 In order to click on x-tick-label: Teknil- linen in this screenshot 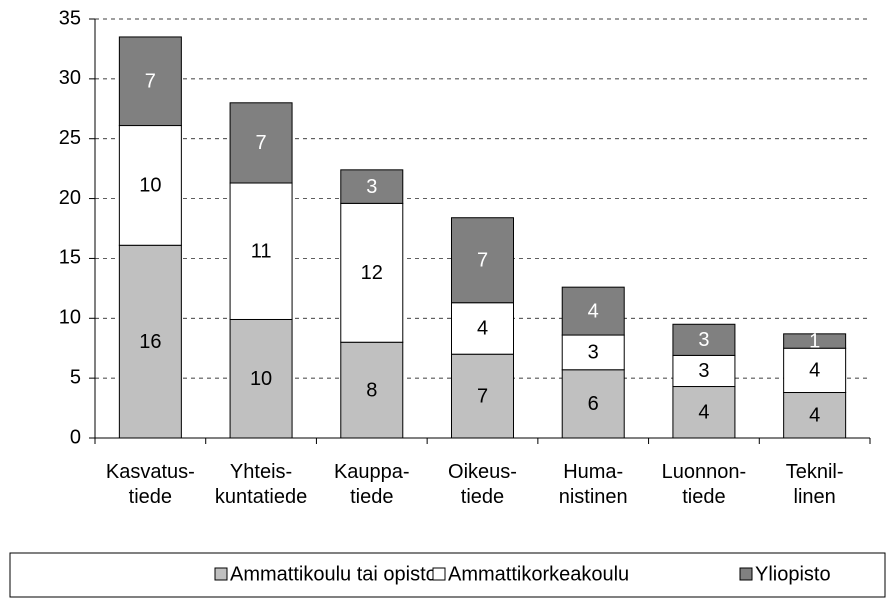, I will do `click(814, 484)`.